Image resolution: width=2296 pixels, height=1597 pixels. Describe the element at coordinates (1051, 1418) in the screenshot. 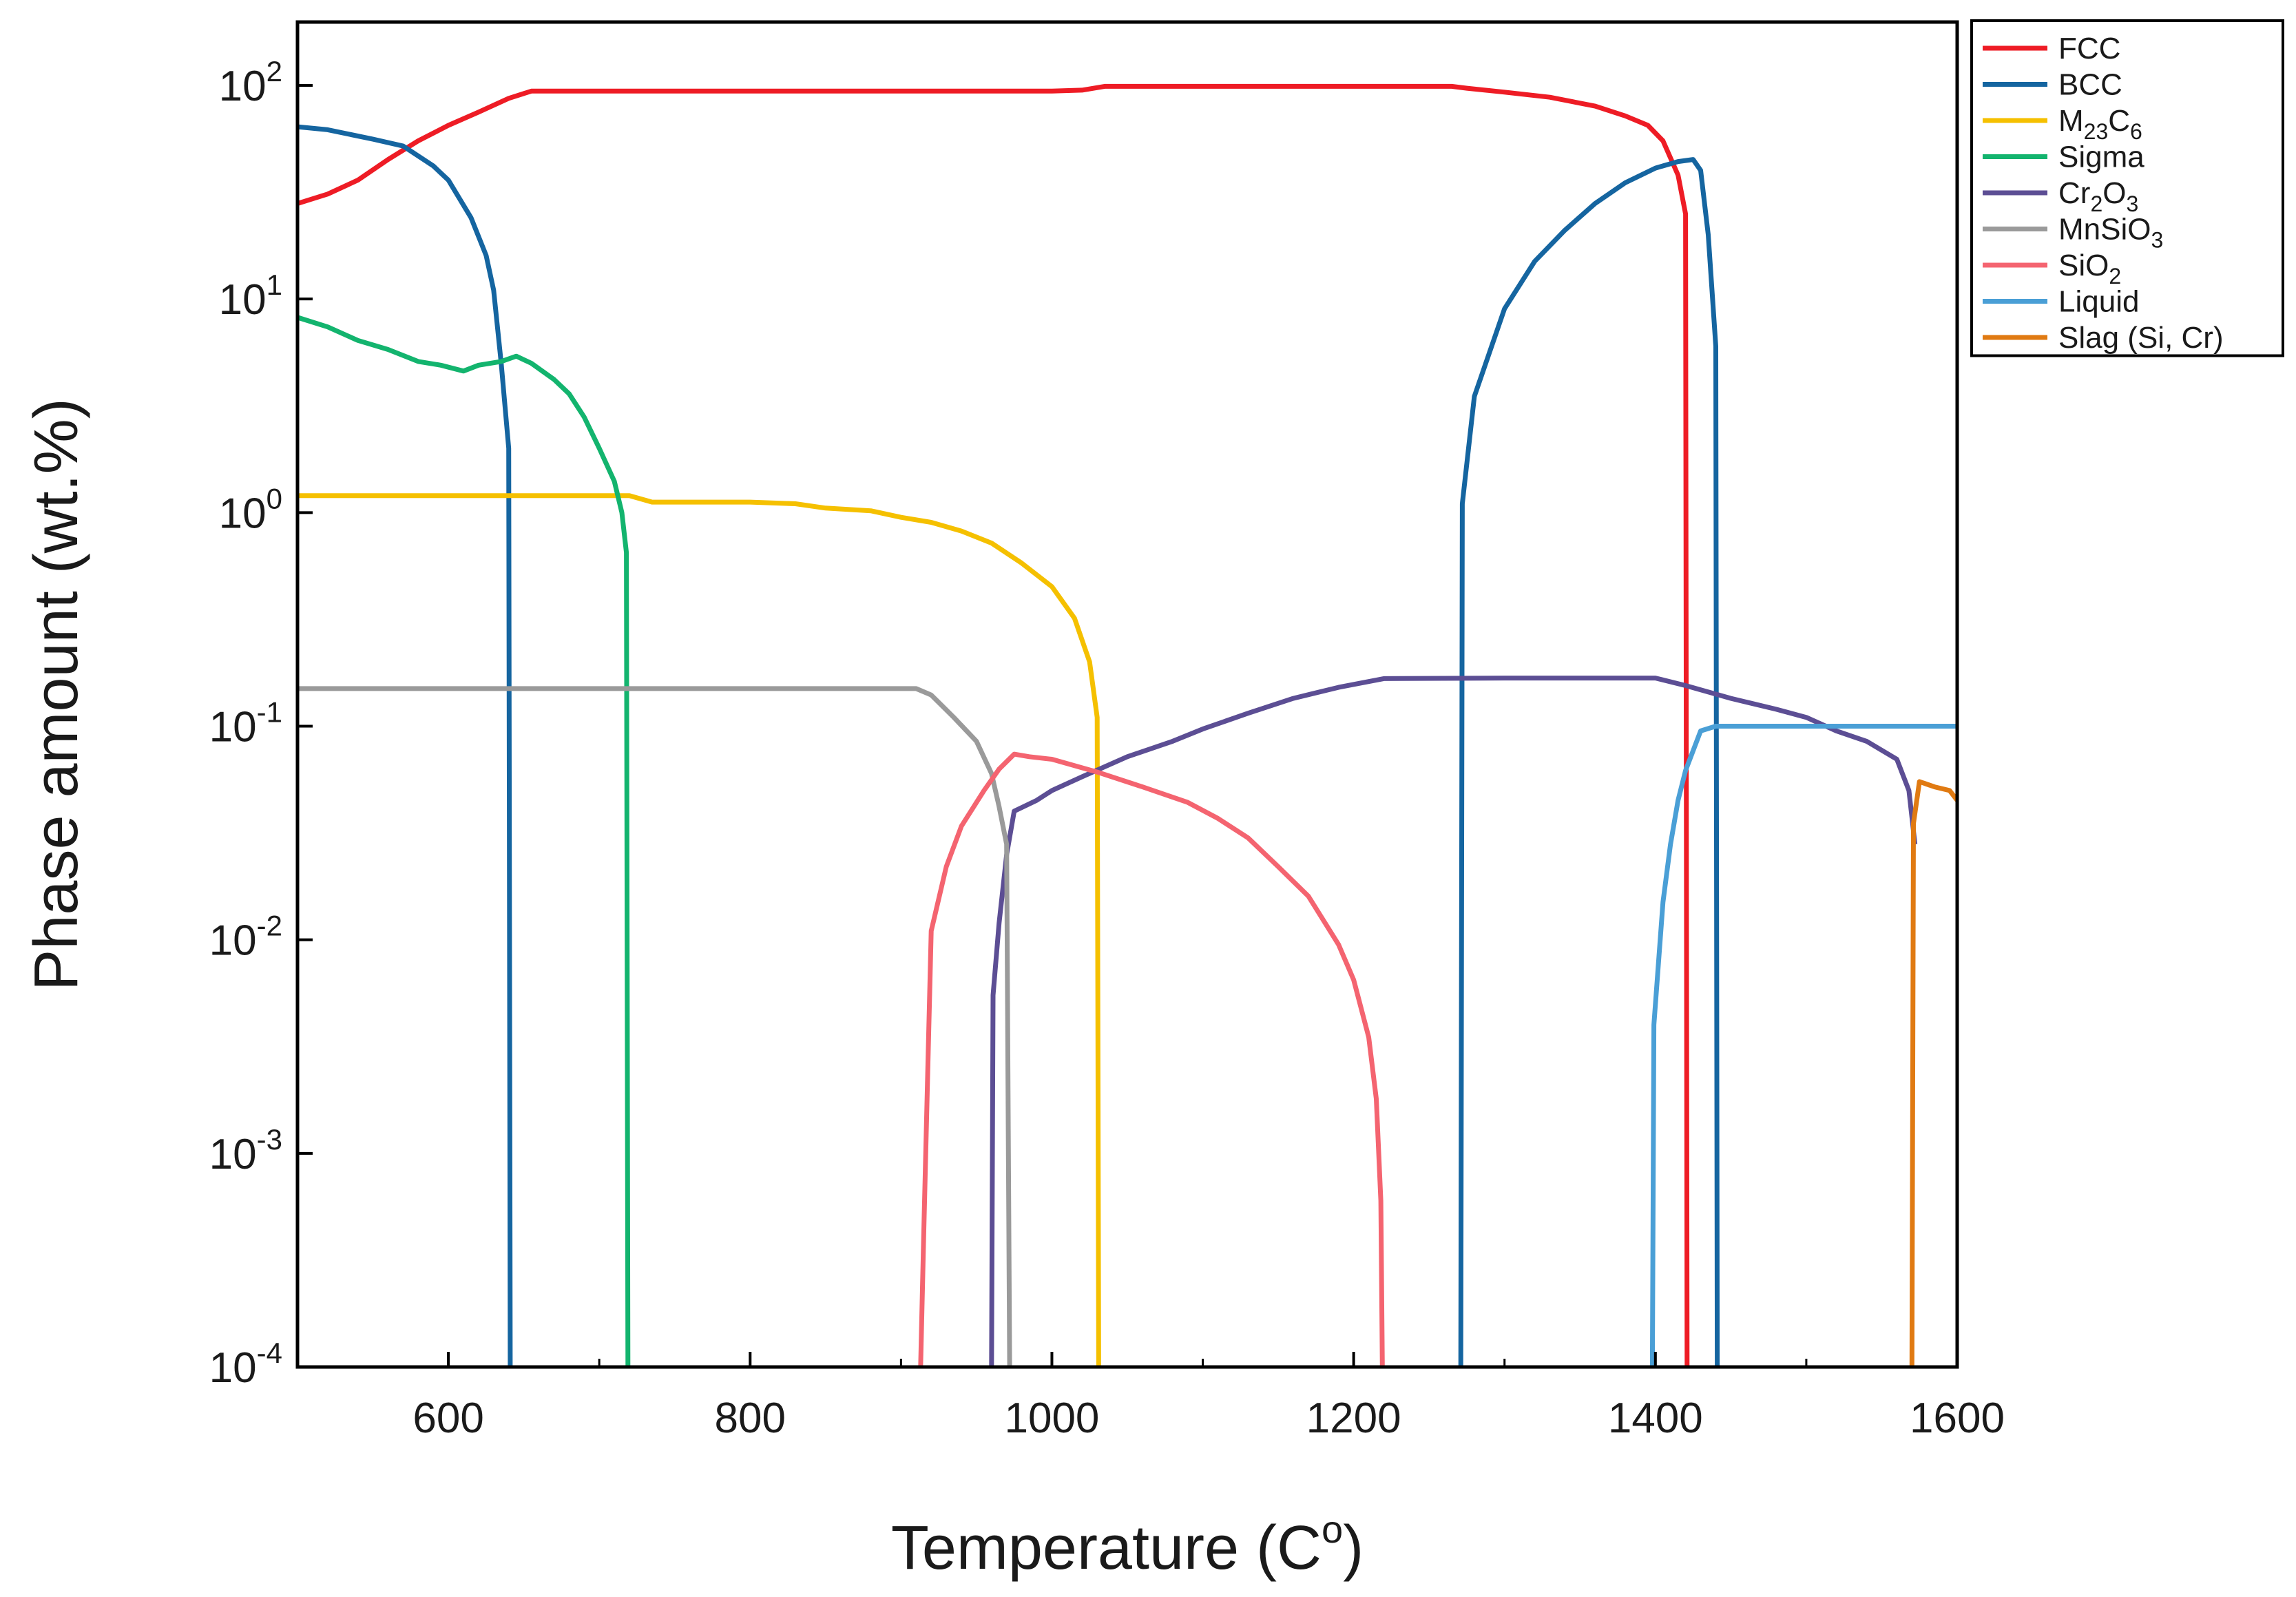

I see `x-tick-label: 1000` at that location.